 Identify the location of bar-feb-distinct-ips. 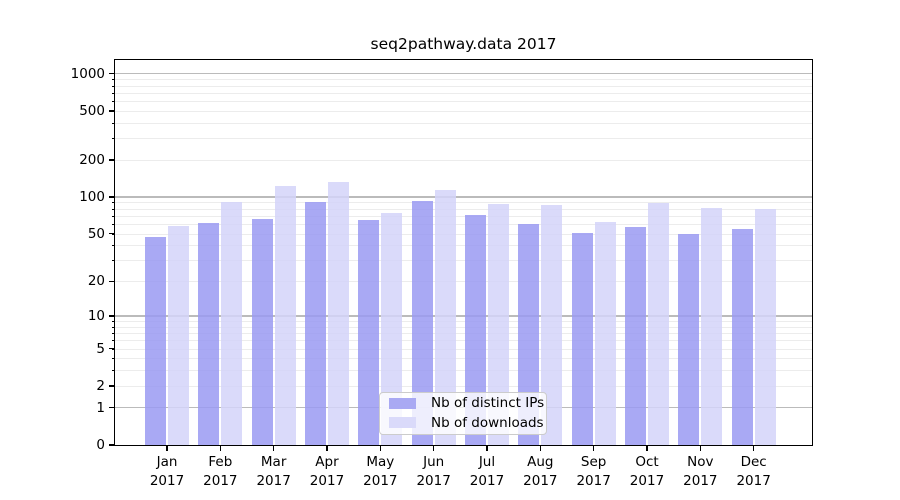
(209, 334).